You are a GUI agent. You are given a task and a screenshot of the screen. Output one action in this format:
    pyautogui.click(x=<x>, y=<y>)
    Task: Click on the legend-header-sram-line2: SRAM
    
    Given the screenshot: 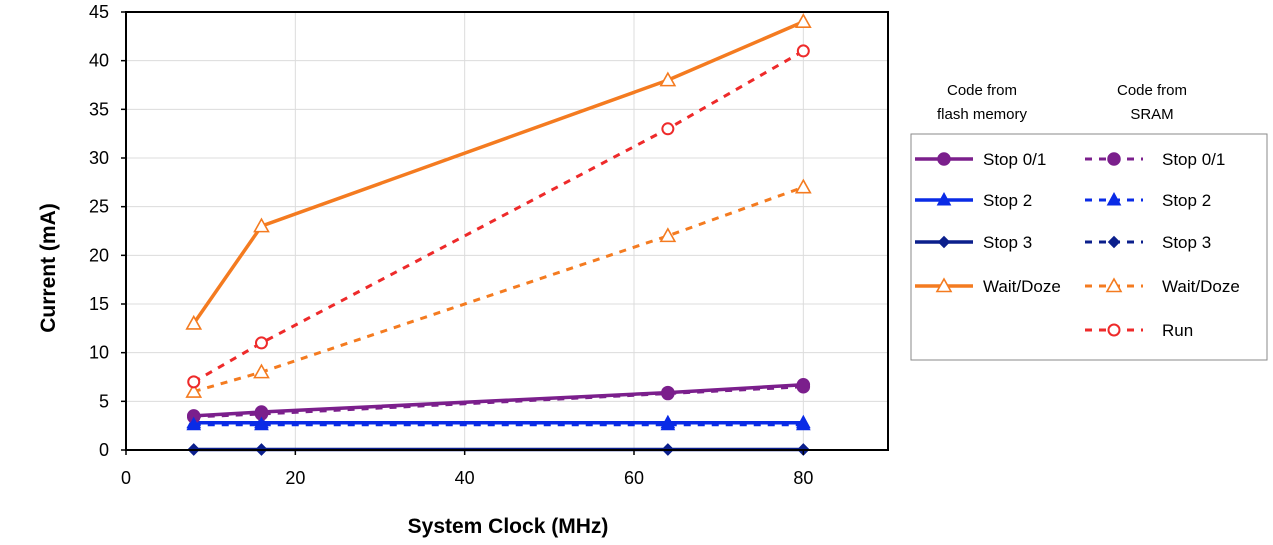 What is the action you would take?
    pyautogui.click(x=1151, y=114)
    